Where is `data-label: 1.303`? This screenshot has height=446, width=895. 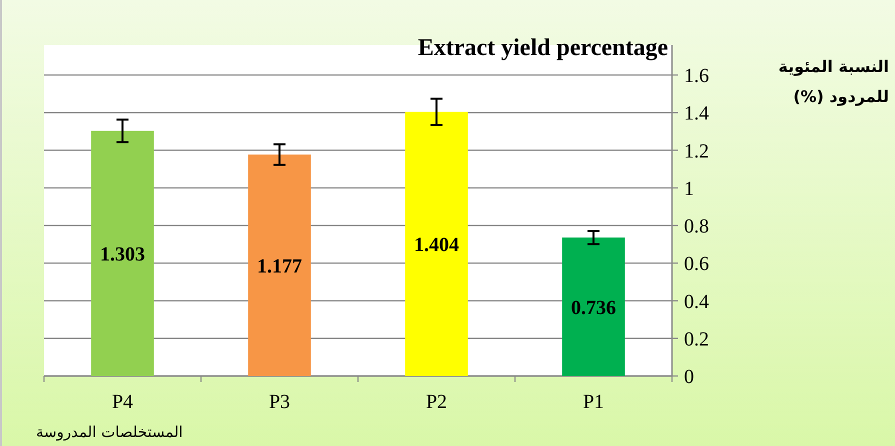
data-label: 1.303 is located at coordinates (122, 254).